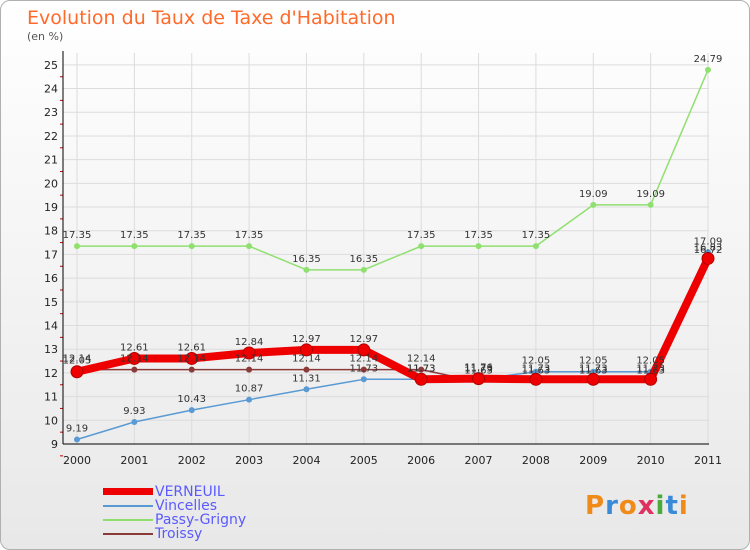 Image resolution: width=750 pixels, height=550 pixels. Describe the element at coordinates (536, 460) in the screenshot. I see `x-tick-2008: 2008` at that location.